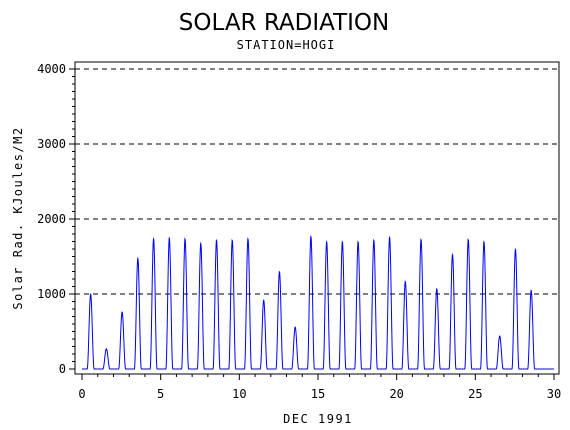  I want to click on x-axis-label: DEC 1991, so click(318, 419).